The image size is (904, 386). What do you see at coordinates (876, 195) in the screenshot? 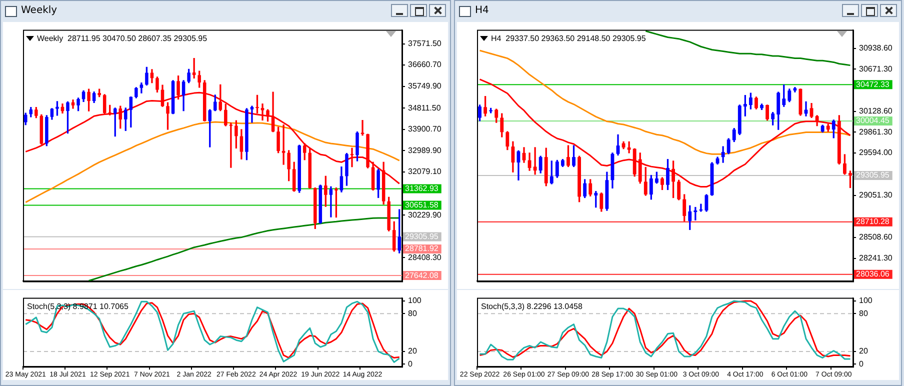
I see `y-tick-label: 29051.30` at bounding box center [876, 195].